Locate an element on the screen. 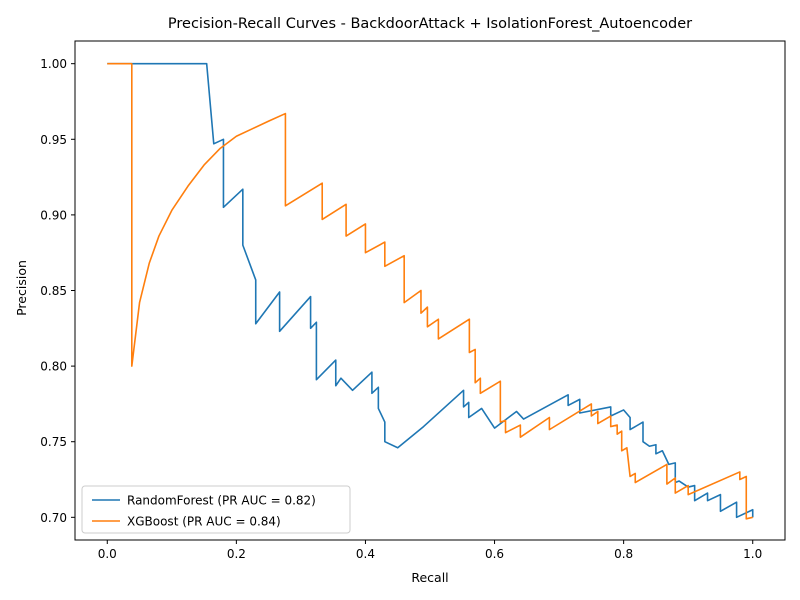  legend-box is located at coordinates (216, 509).